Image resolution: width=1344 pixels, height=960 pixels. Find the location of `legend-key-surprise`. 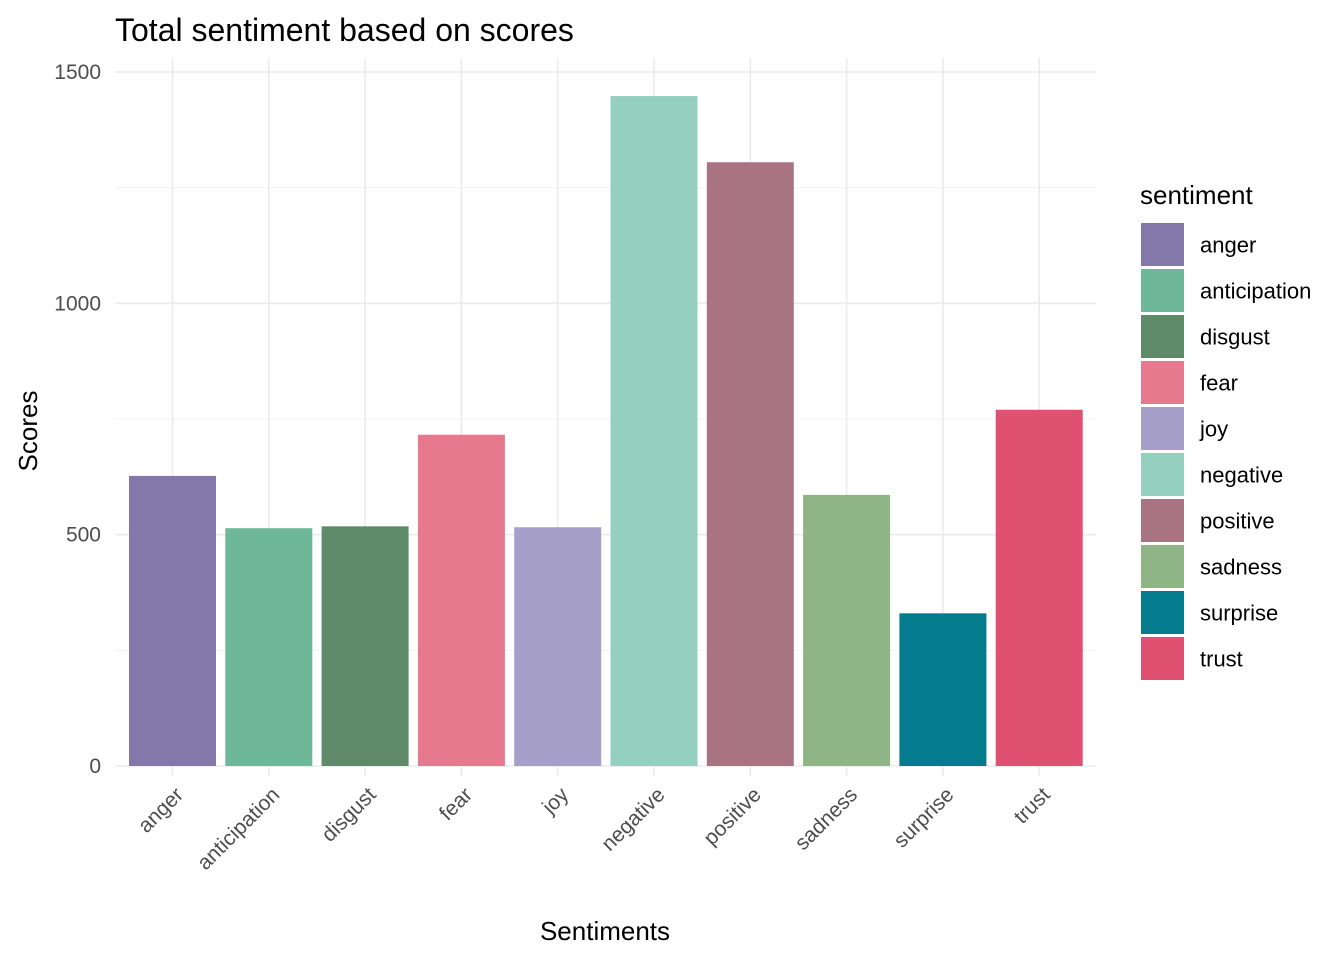

legend-key-surprise is located at coordinates (1162, 612).